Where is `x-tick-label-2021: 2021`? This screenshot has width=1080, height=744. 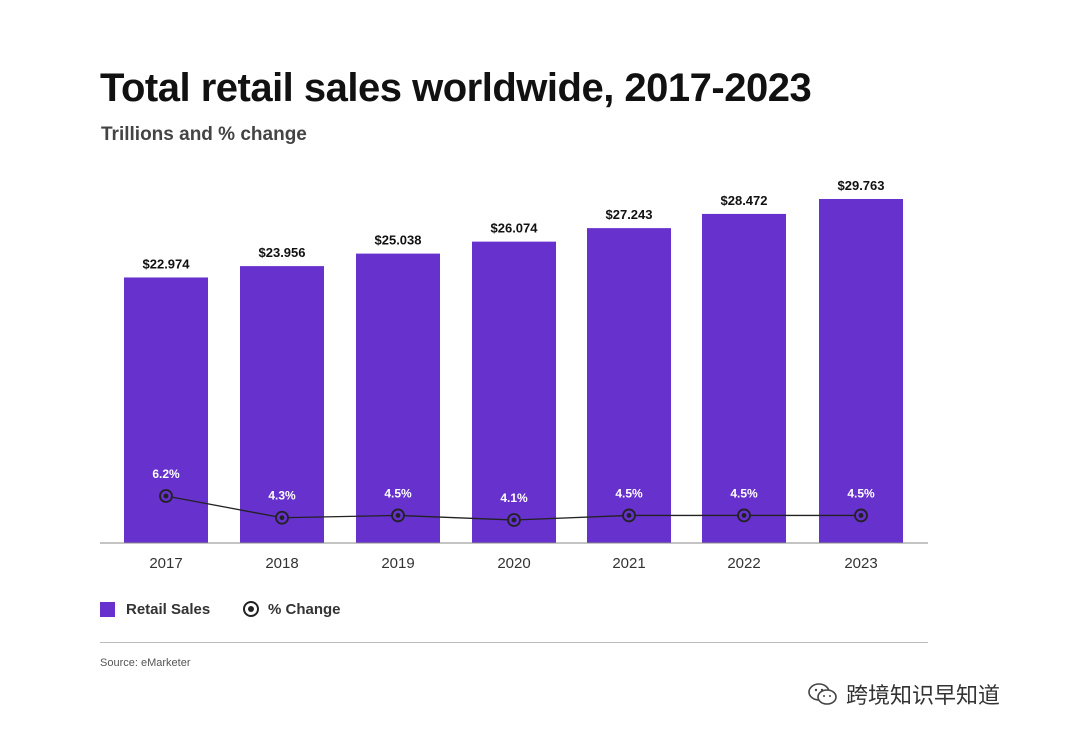
x-tick-label-2021: 2021 is located at coordinates (628, 563).